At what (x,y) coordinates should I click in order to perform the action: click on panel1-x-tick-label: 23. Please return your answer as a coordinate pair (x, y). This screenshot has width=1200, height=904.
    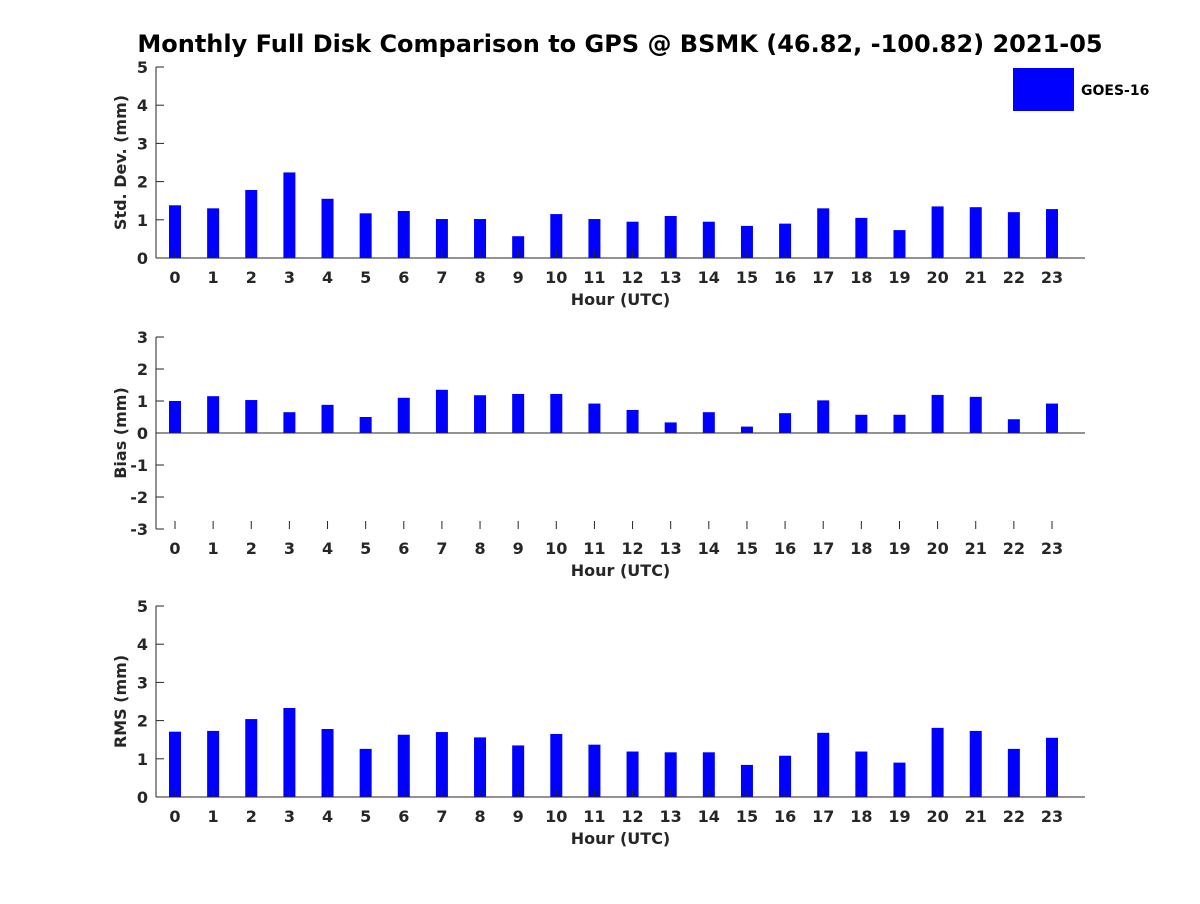
    Looking at the image, I should click on (1052, 277).